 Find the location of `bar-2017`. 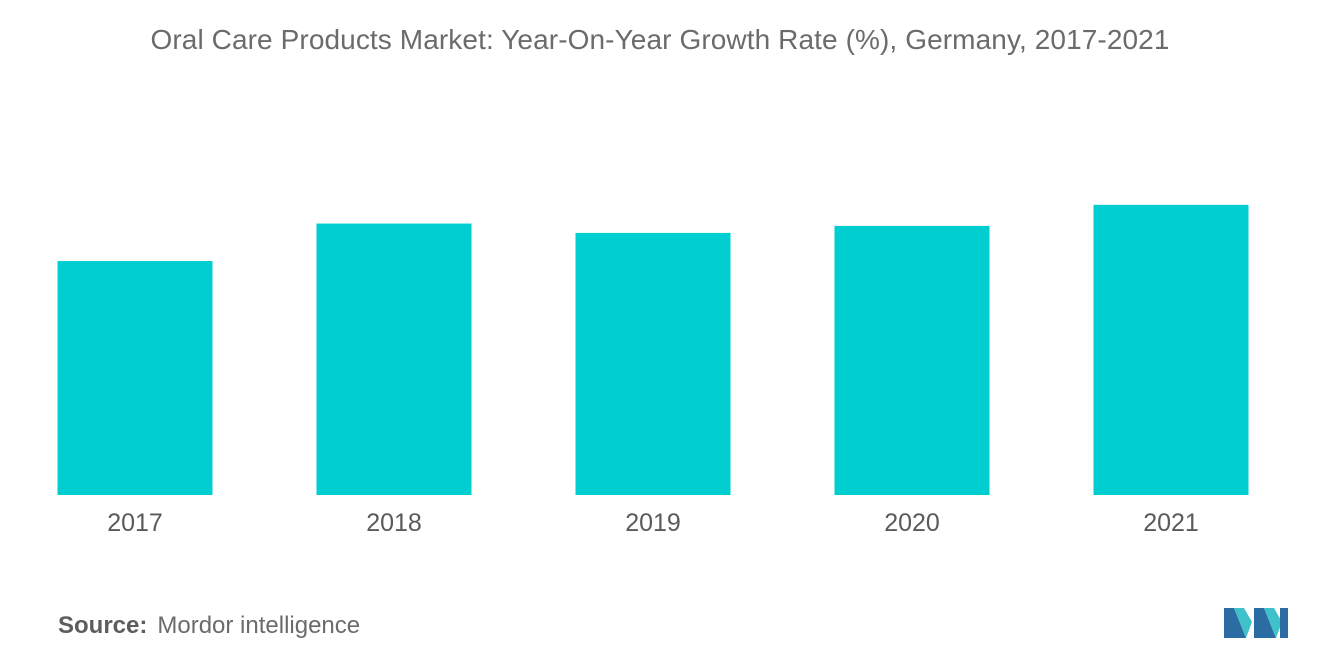

bar-2017 is located at coordinates (135, 378).